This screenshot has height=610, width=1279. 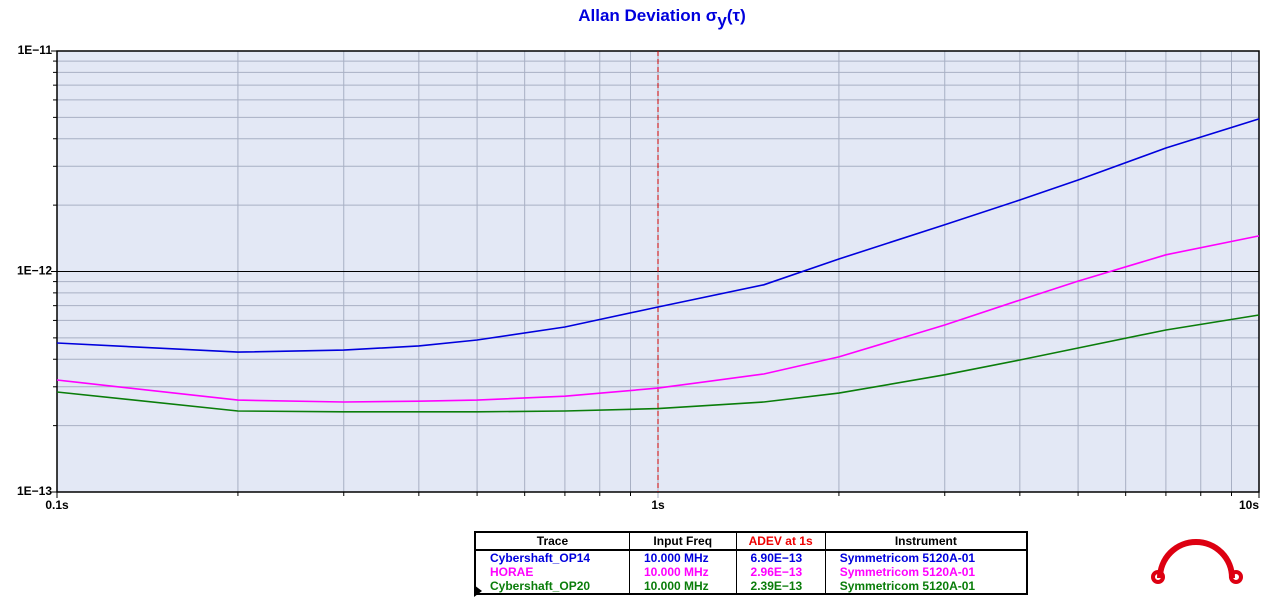 What do you see at coordinates (780, 572) in the screenshot?
I see `table-cell: 2.96E−13` at bounding box center [780, 572].